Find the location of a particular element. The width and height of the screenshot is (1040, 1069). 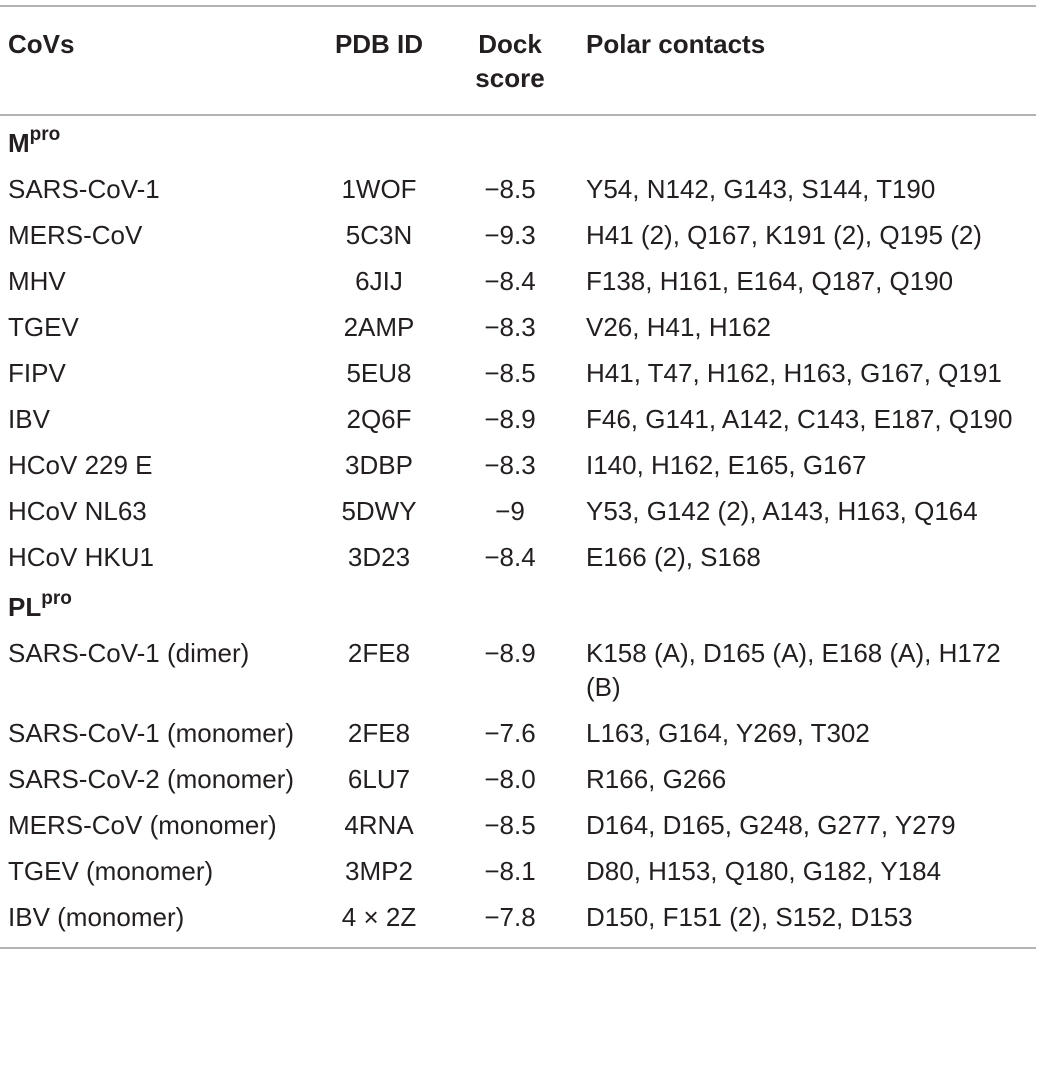

cell-cov: FIPV is located at coordinates (37, 373).